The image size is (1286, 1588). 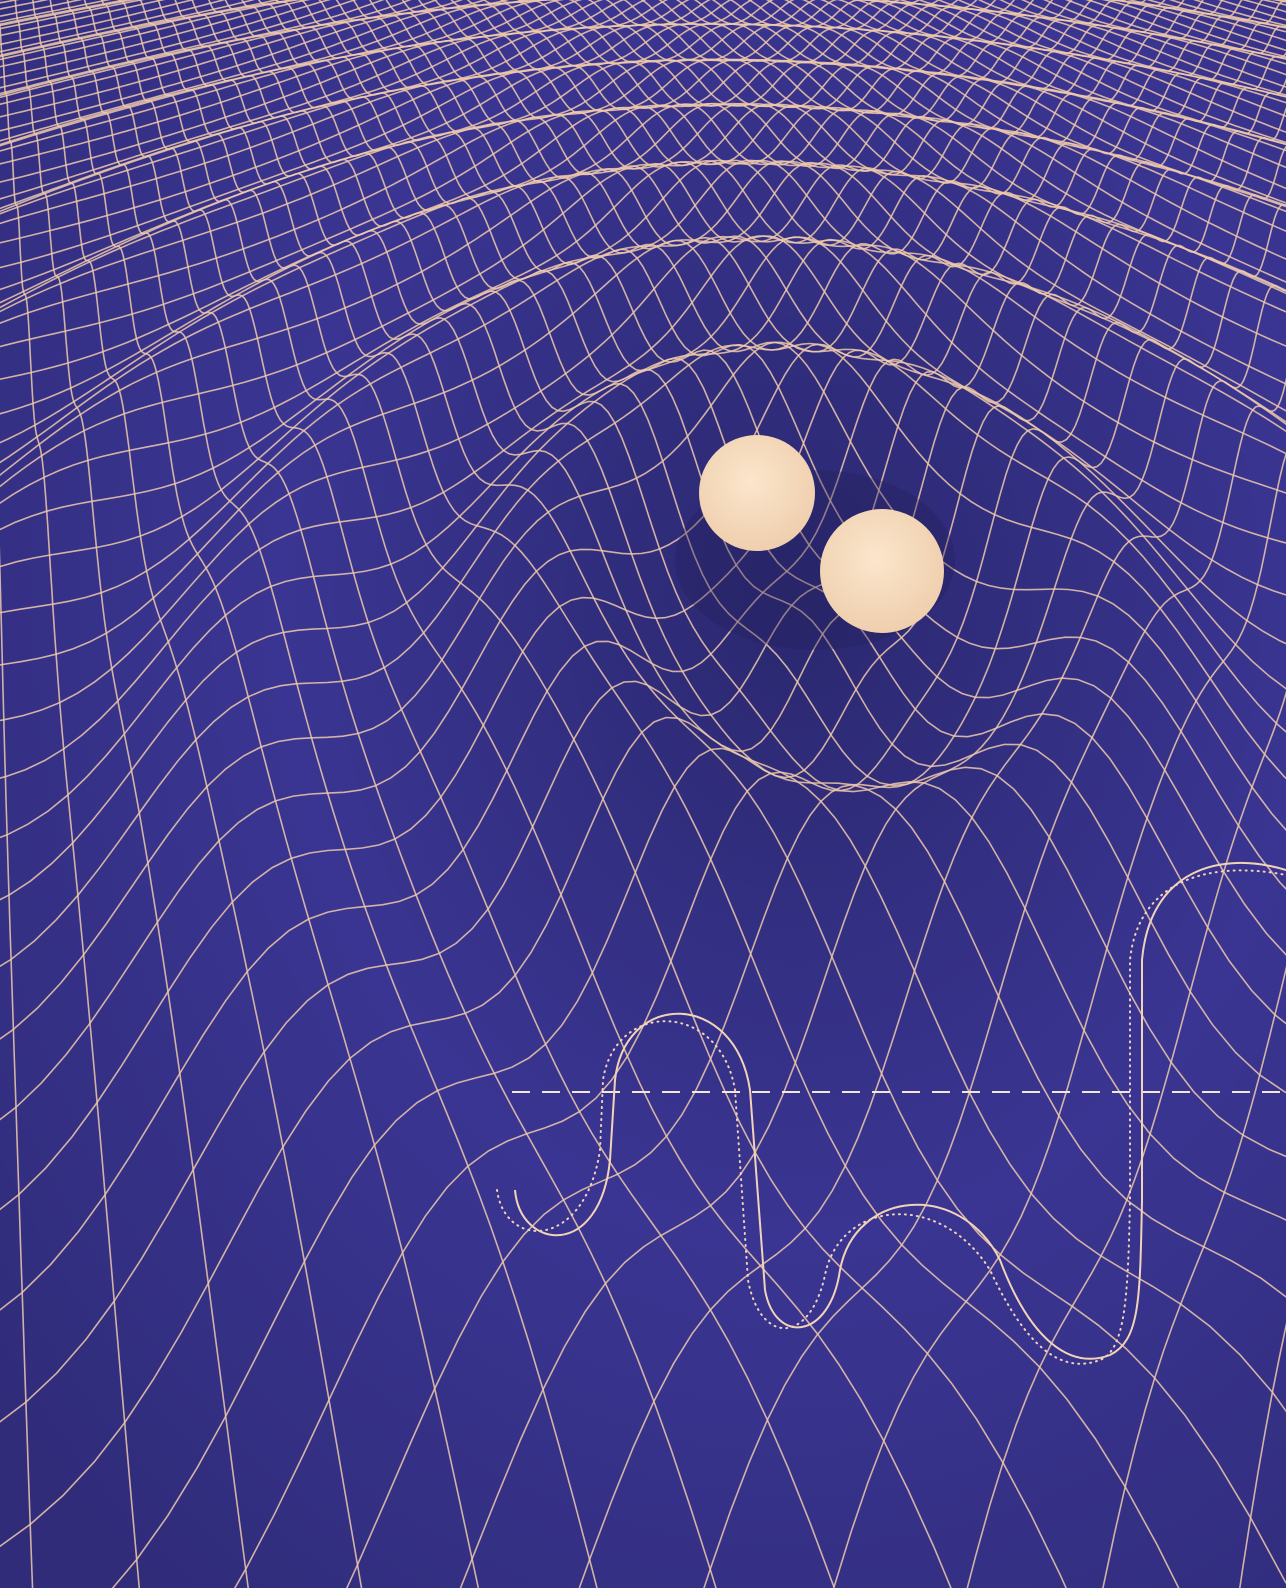 I want to click on star-b, so click(x=882, y=571).